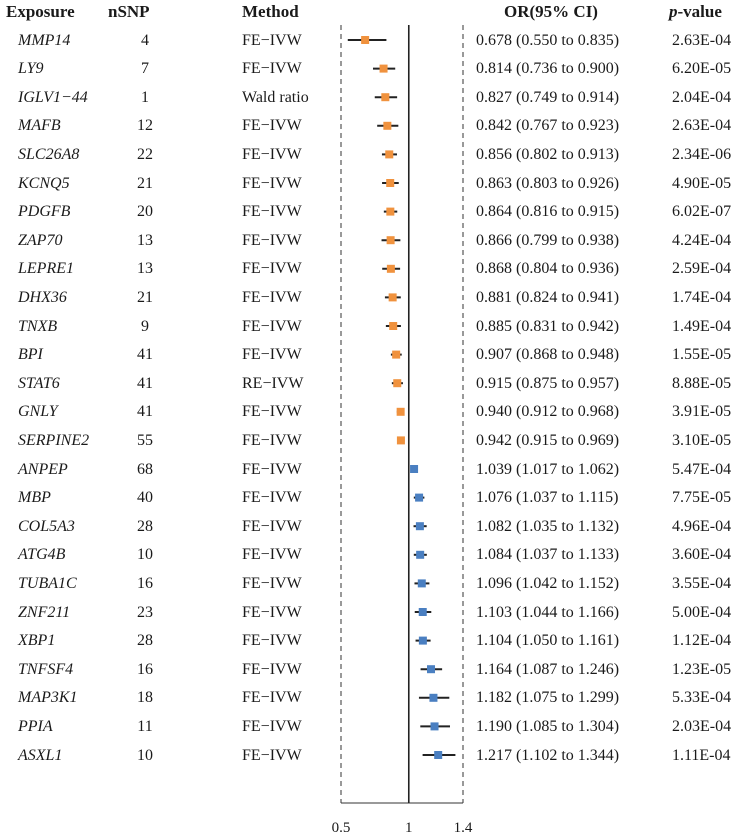  What do you see at coordinates (548, 412) in the screenshot?
I see `or-ci-cell: 0.940 (0.912 to 0.968)` at bounding box center [548, 412].